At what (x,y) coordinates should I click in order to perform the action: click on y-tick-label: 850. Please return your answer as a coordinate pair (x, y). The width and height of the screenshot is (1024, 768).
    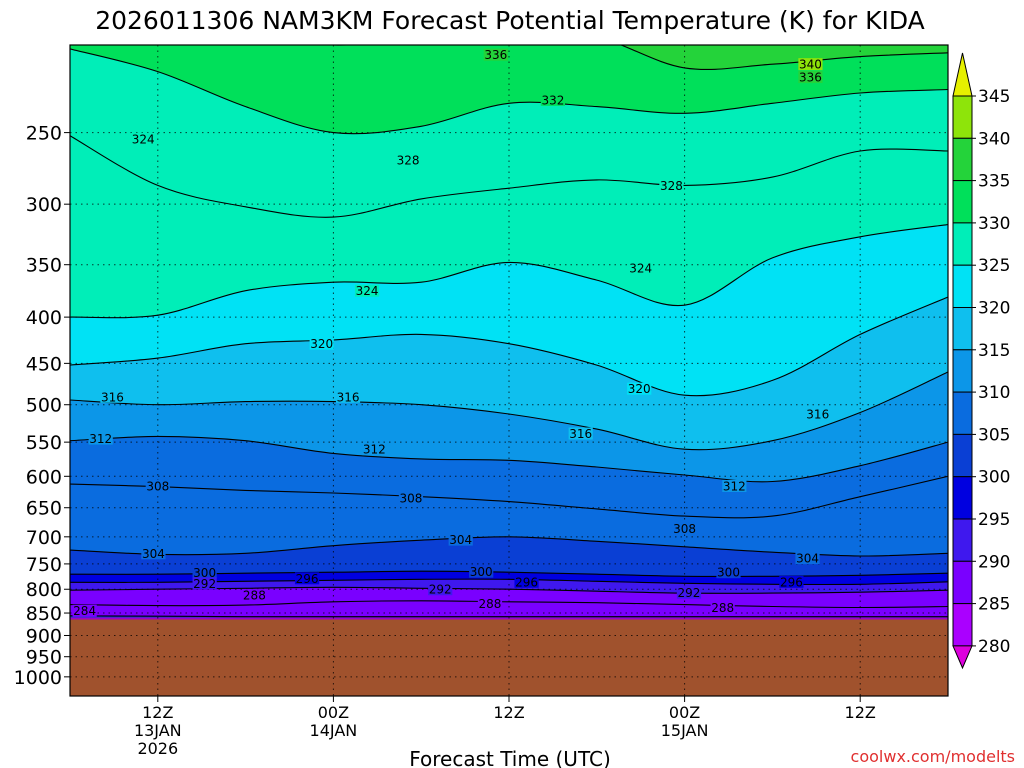
    Looking at the image, I should click on (44, 614).